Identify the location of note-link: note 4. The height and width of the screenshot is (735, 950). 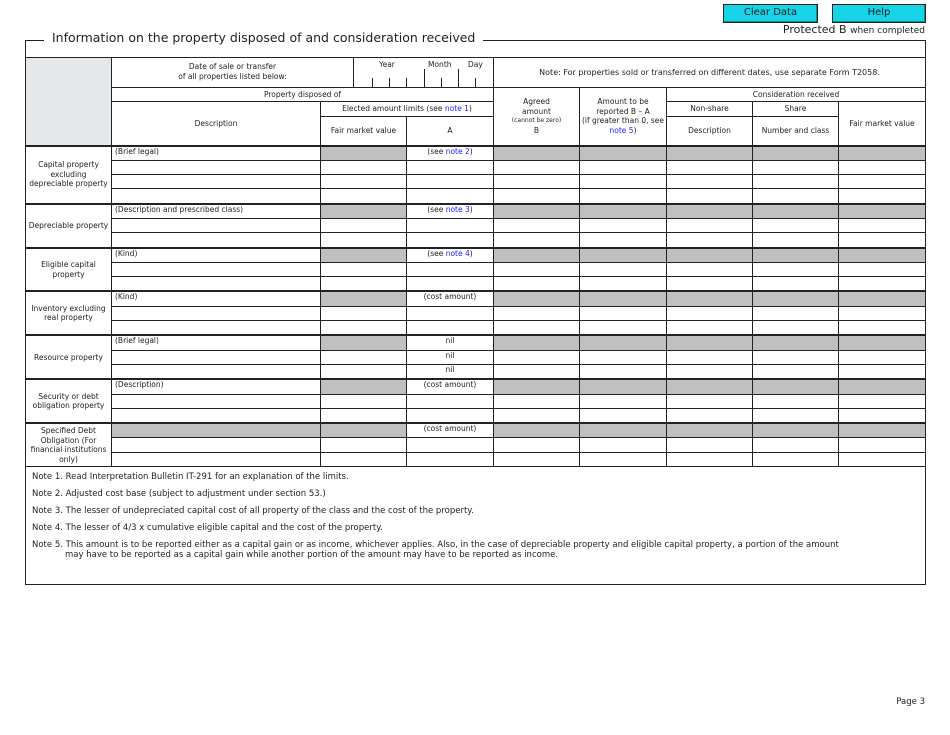
(457, 253).